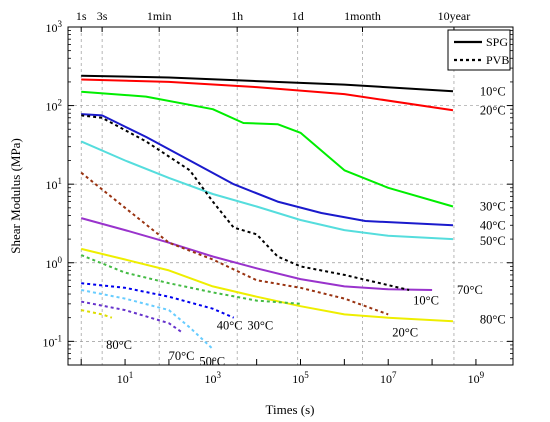  I want to click on y-tick-label: 10⁰, so click(54, 263).